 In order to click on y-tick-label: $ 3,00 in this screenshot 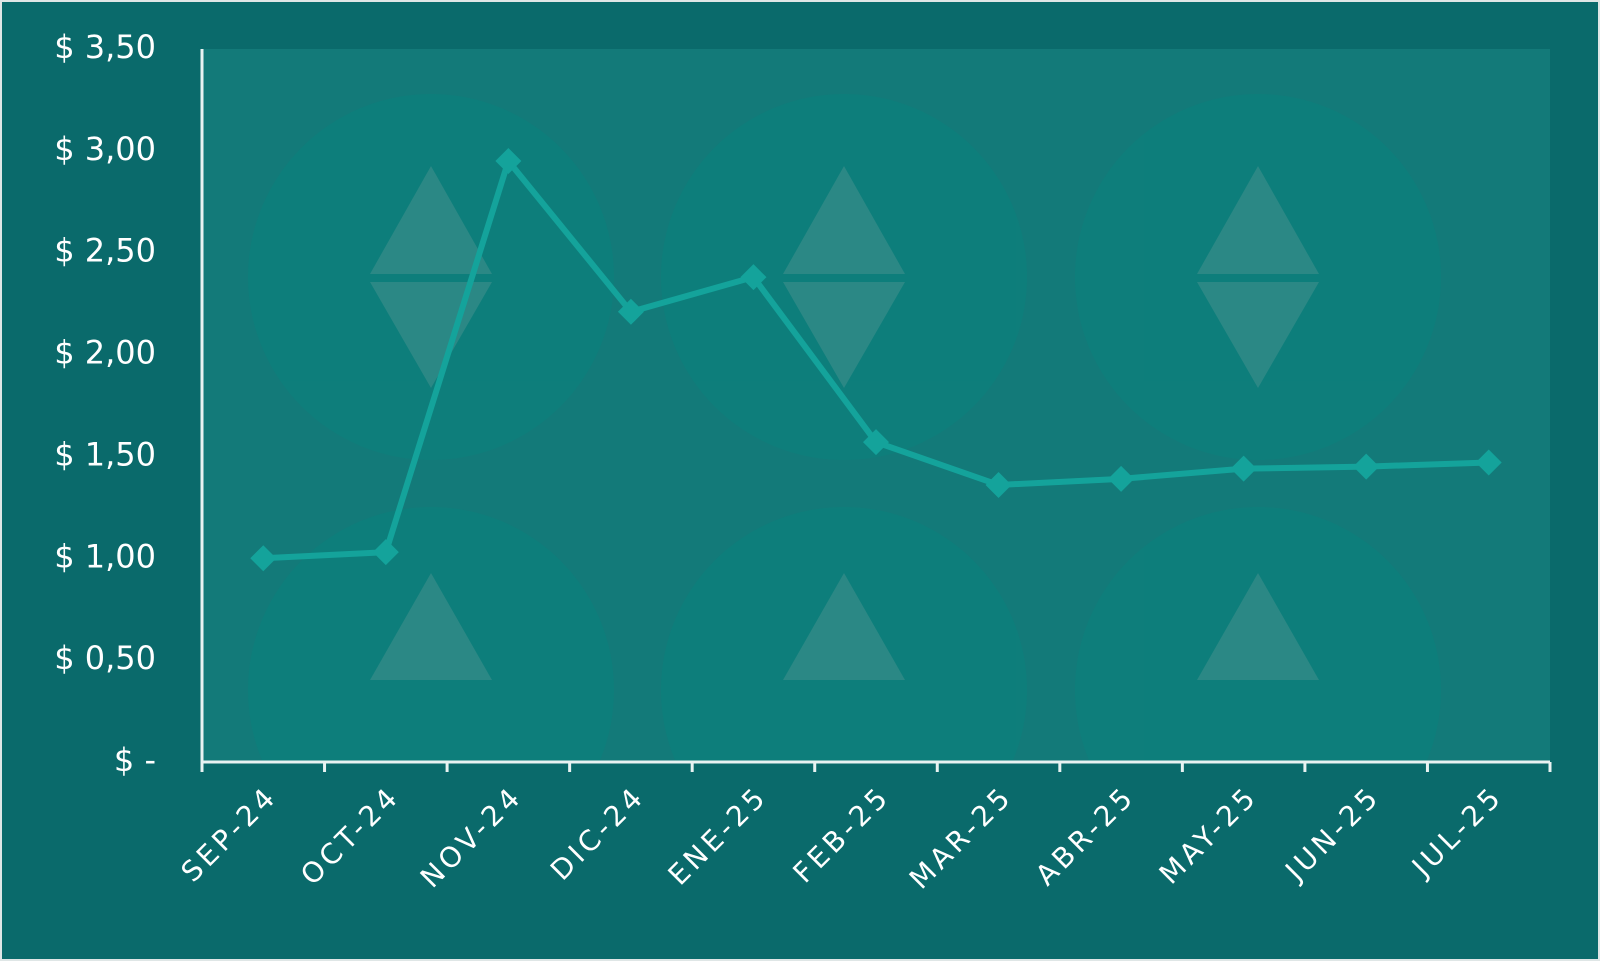, I will do `click(105, 149)`.